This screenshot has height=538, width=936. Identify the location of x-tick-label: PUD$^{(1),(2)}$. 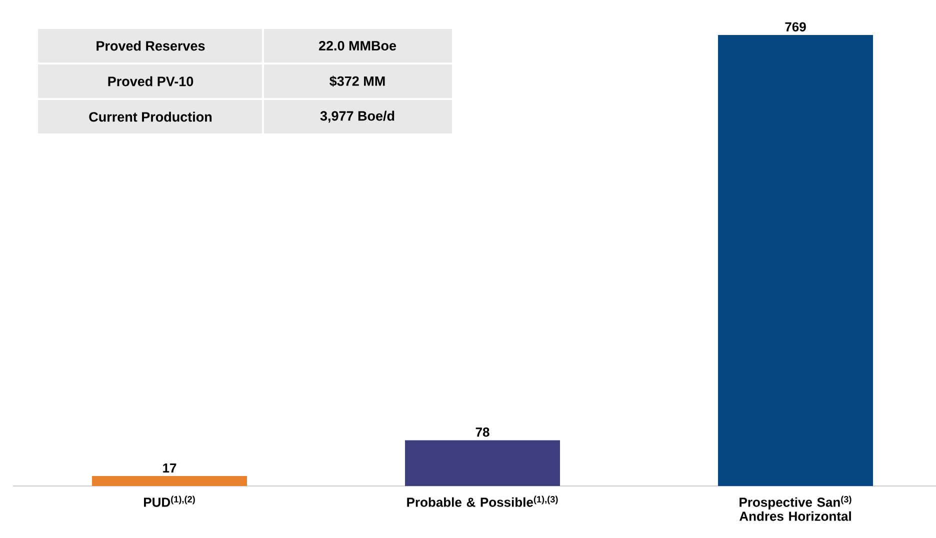
(169, 501).